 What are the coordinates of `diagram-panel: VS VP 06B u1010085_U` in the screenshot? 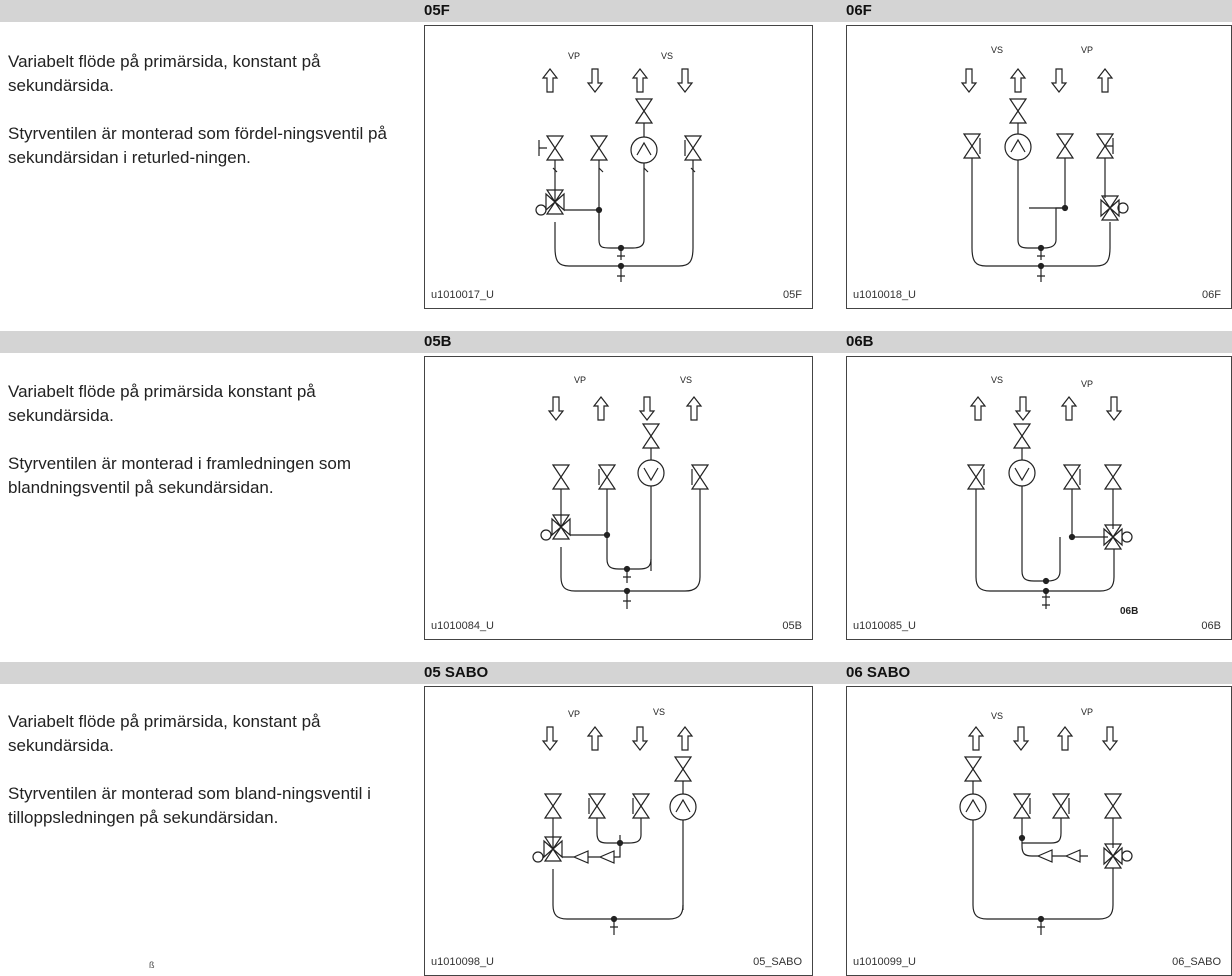 It's located at (1039, 498).